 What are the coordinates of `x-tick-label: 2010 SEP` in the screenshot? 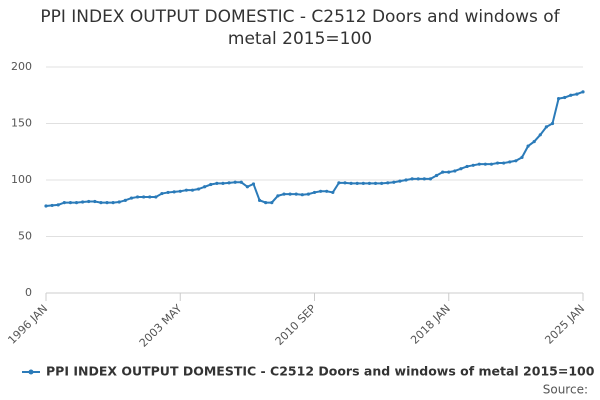 It's located at (296, 325).